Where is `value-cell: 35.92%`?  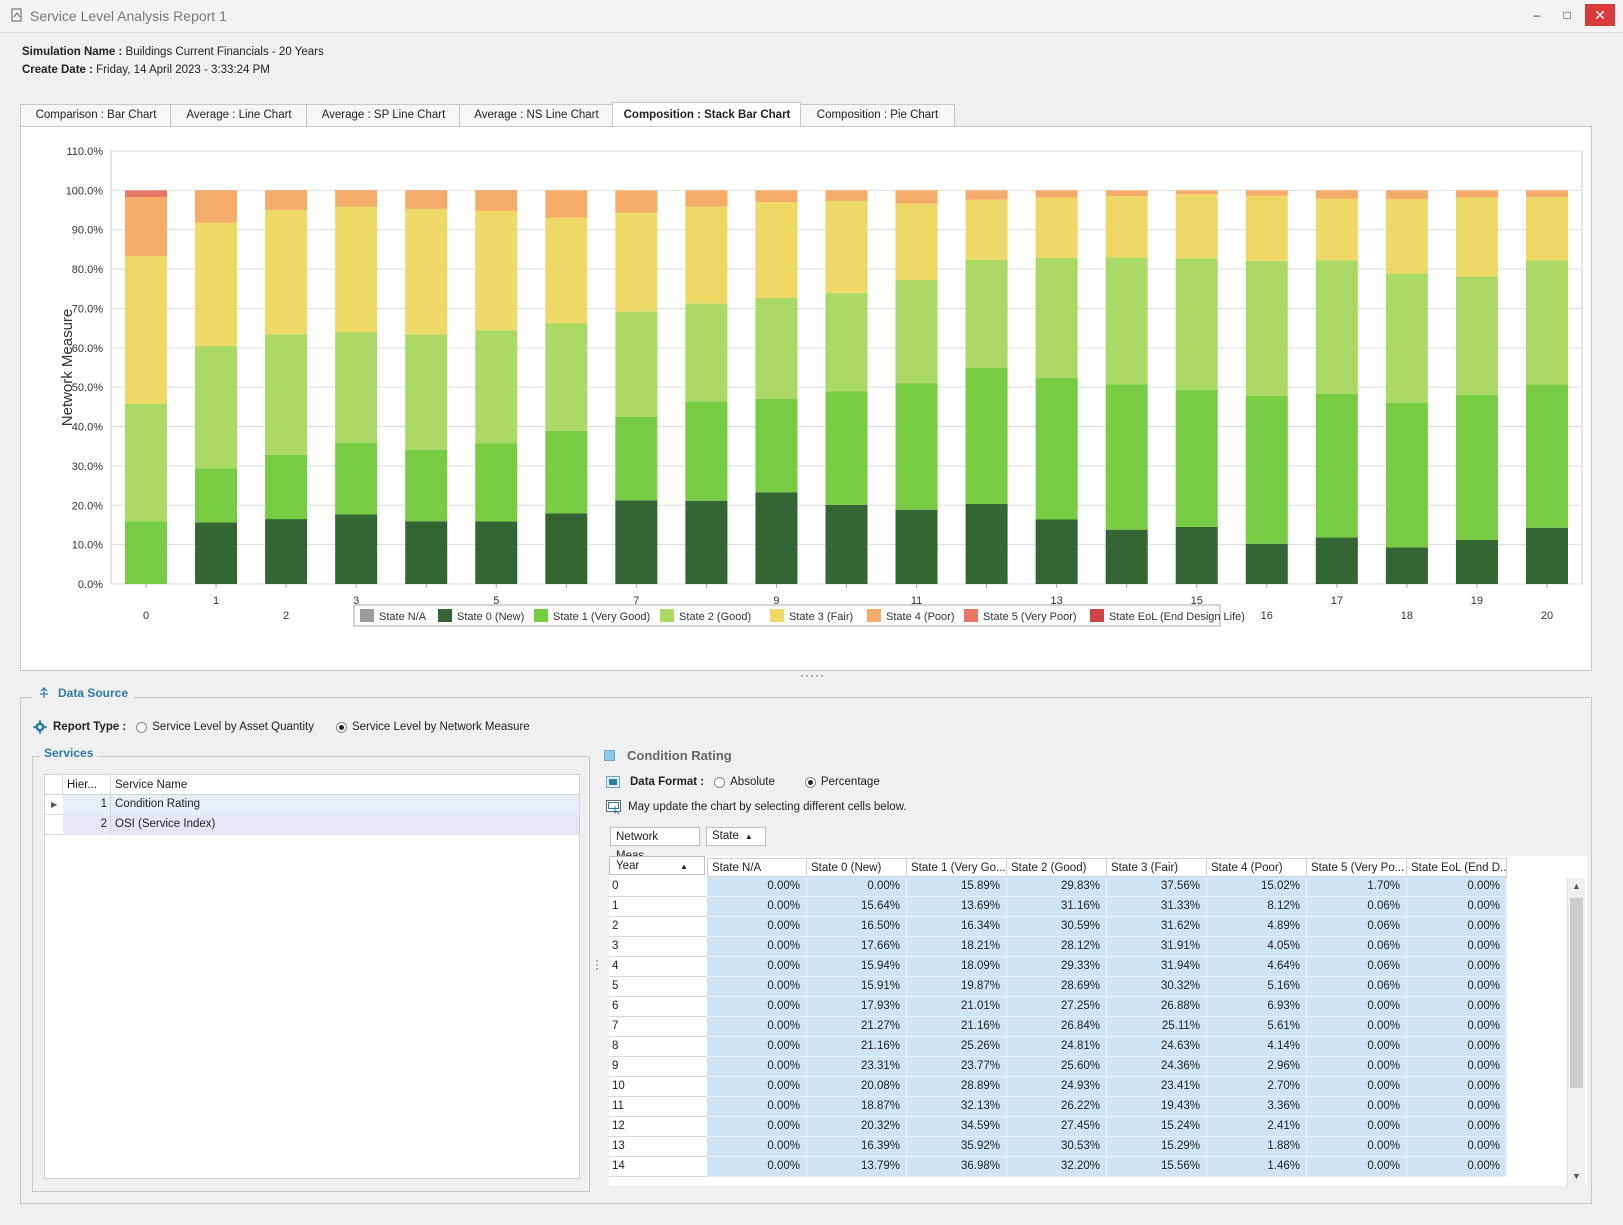 value-cell: 35.92% is located at coordinates (957, 1147).